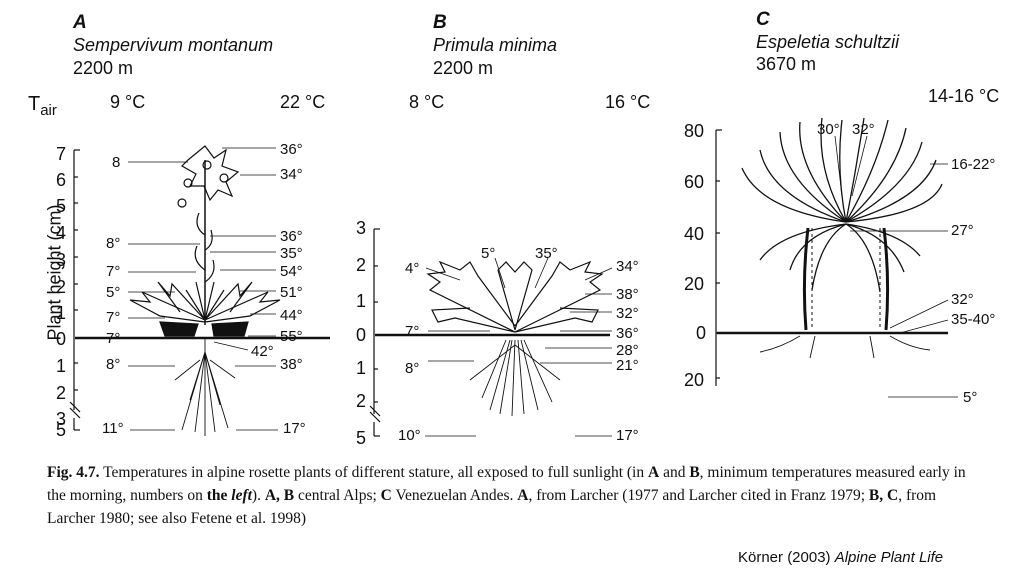  I want to click on panel-b-letter: B, so click(440, 22).